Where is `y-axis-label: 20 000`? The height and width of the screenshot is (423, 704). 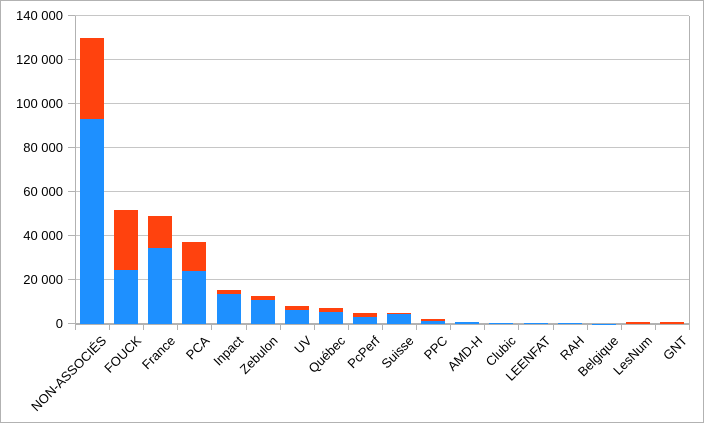
y-axis-label: 20 000 is located at coordinates (43, 279).